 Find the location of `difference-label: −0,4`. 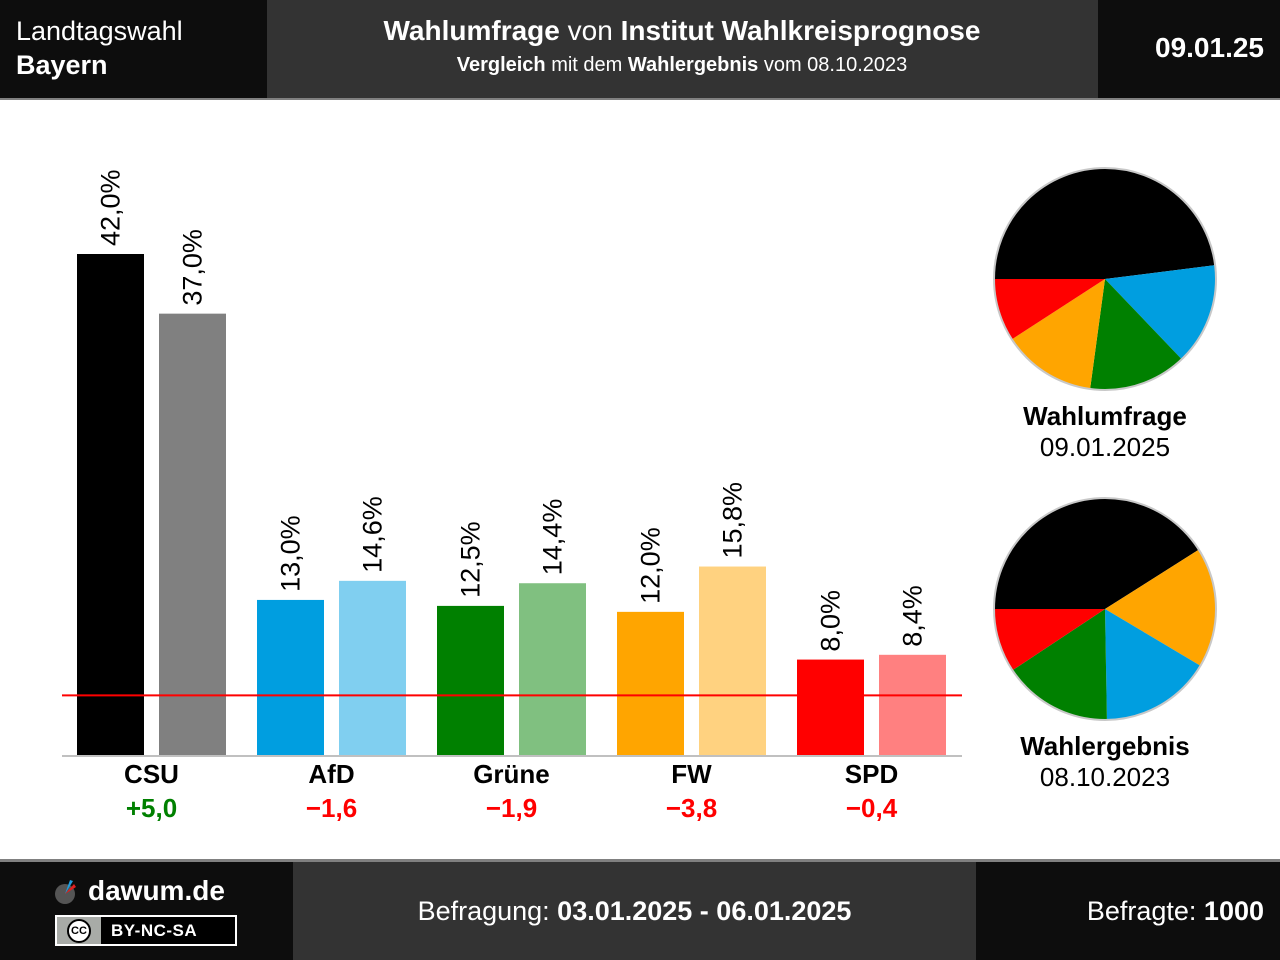

difference-label: −0,4 is located at coordinates (872, 808).